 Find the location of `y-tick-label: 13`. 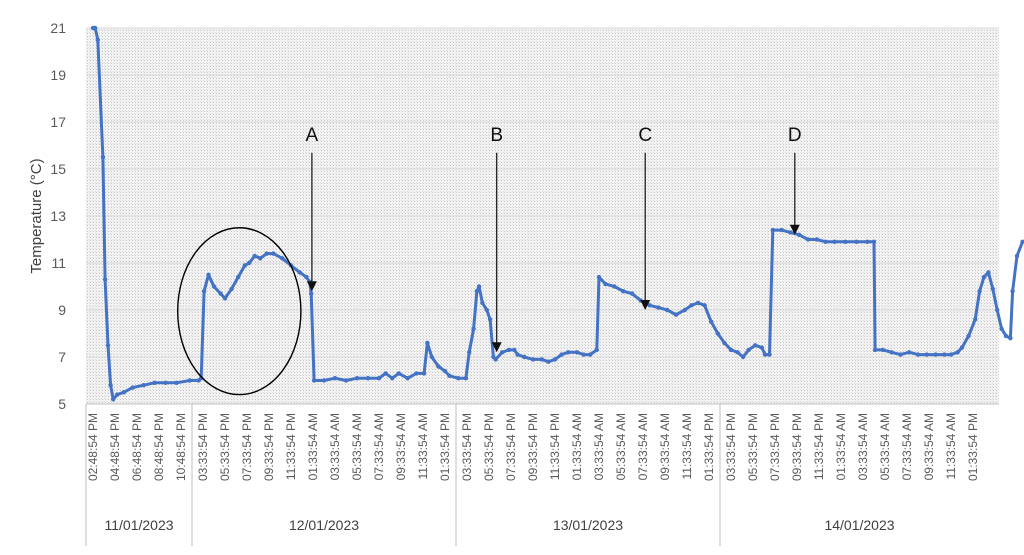

y-tick-label: 13 is located at coordinates (58, 216).